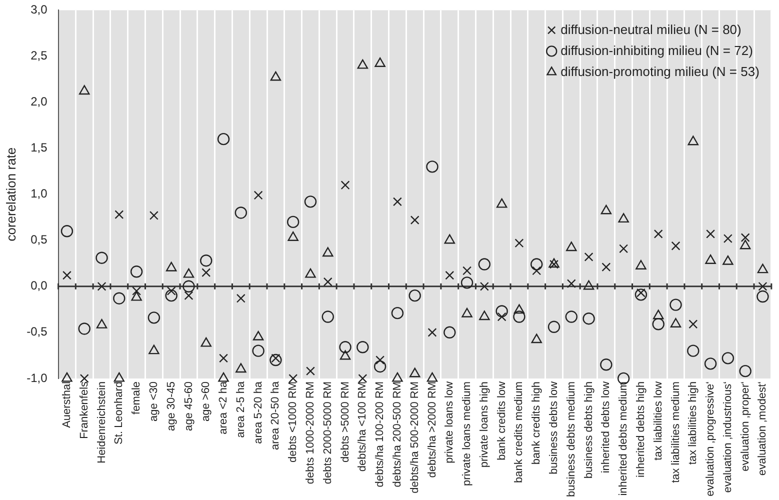  I want to click on x-tick-label: evaluation ‚modest‘, so click(762, 428).